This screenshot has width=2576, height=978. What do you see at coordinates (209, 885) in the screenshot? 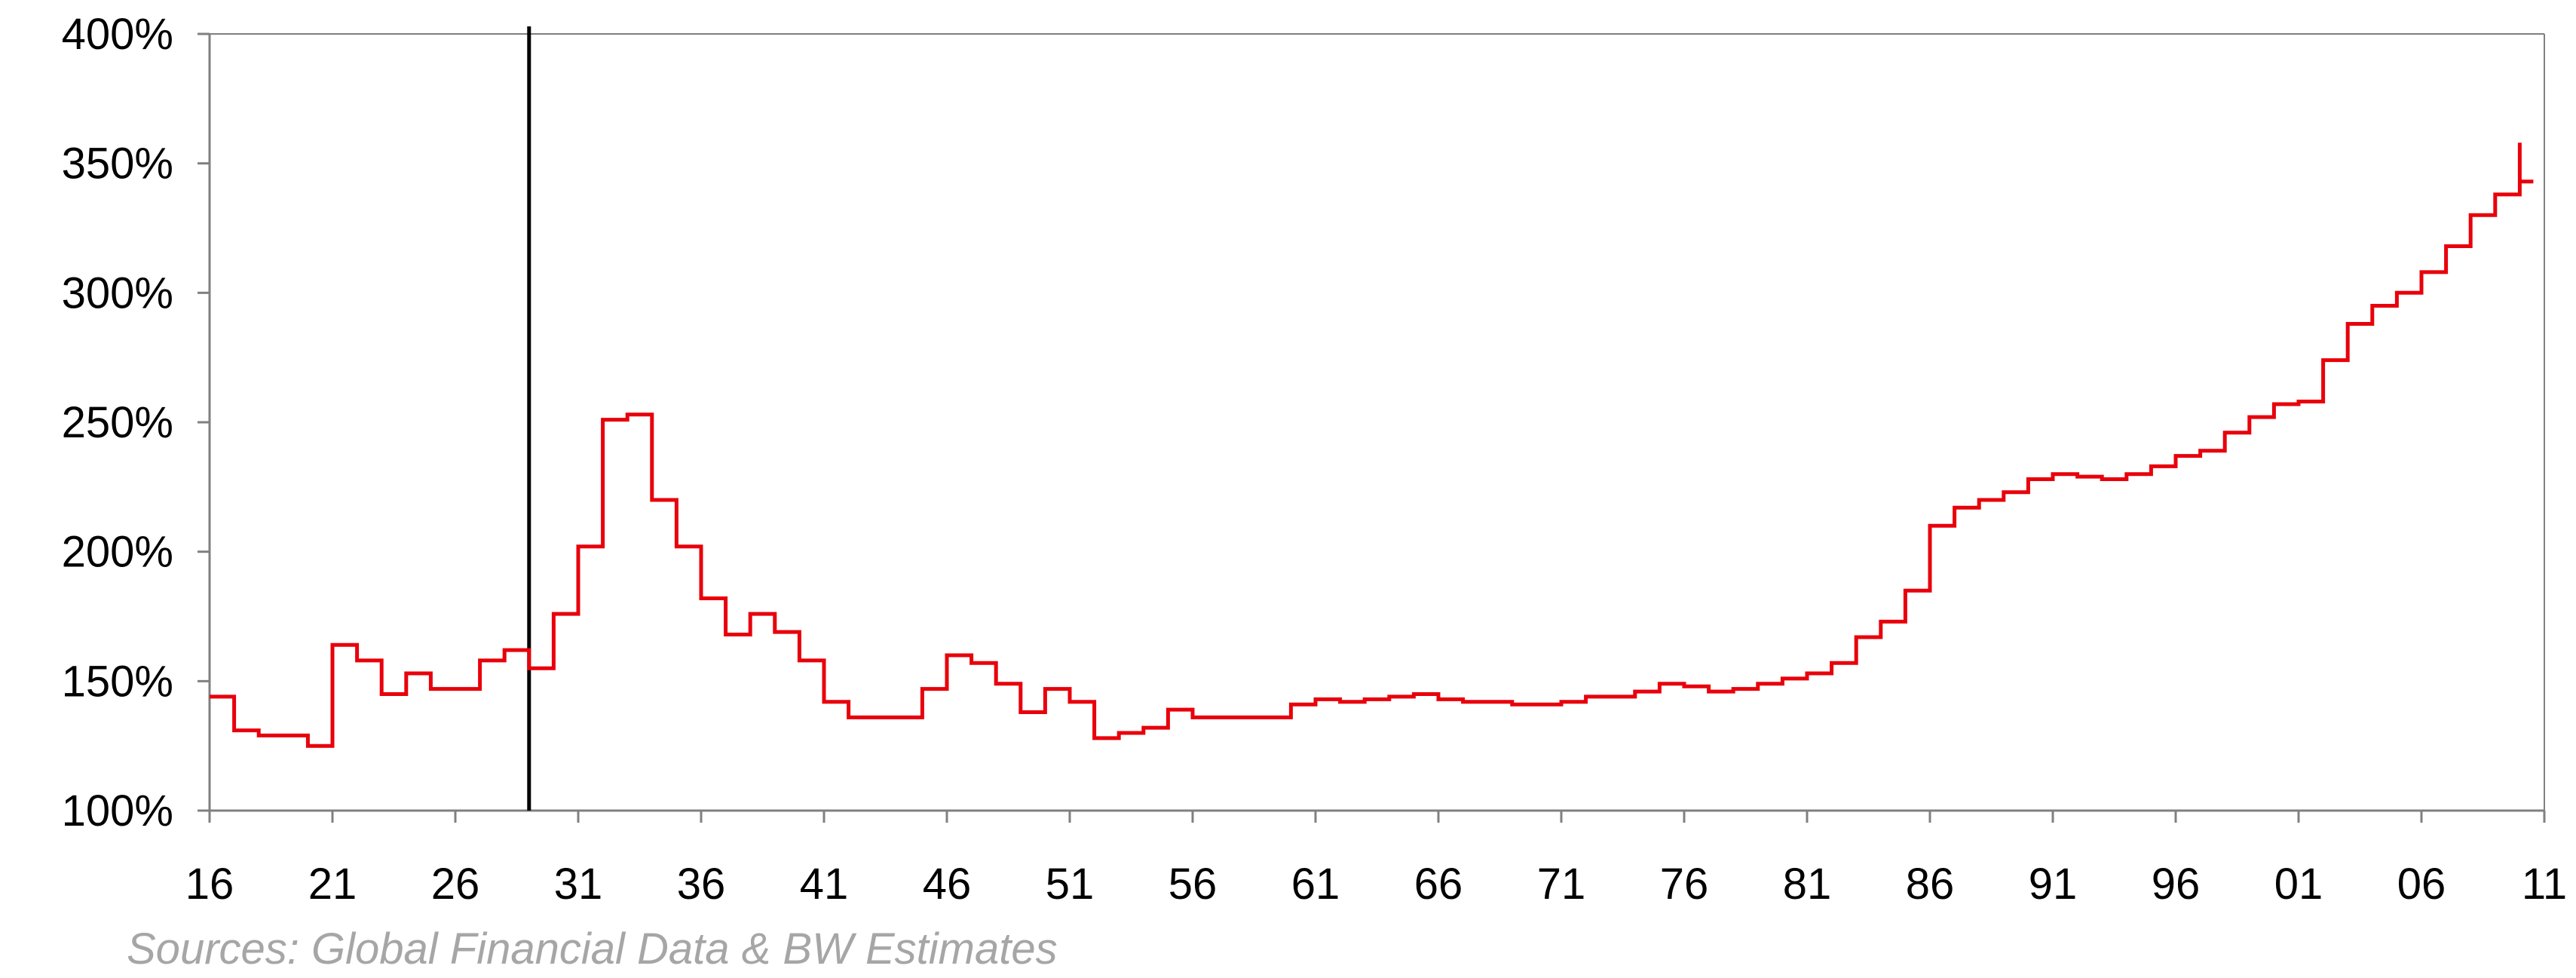
I see `x-tick-label: 16` at bounding box center [209, 885].